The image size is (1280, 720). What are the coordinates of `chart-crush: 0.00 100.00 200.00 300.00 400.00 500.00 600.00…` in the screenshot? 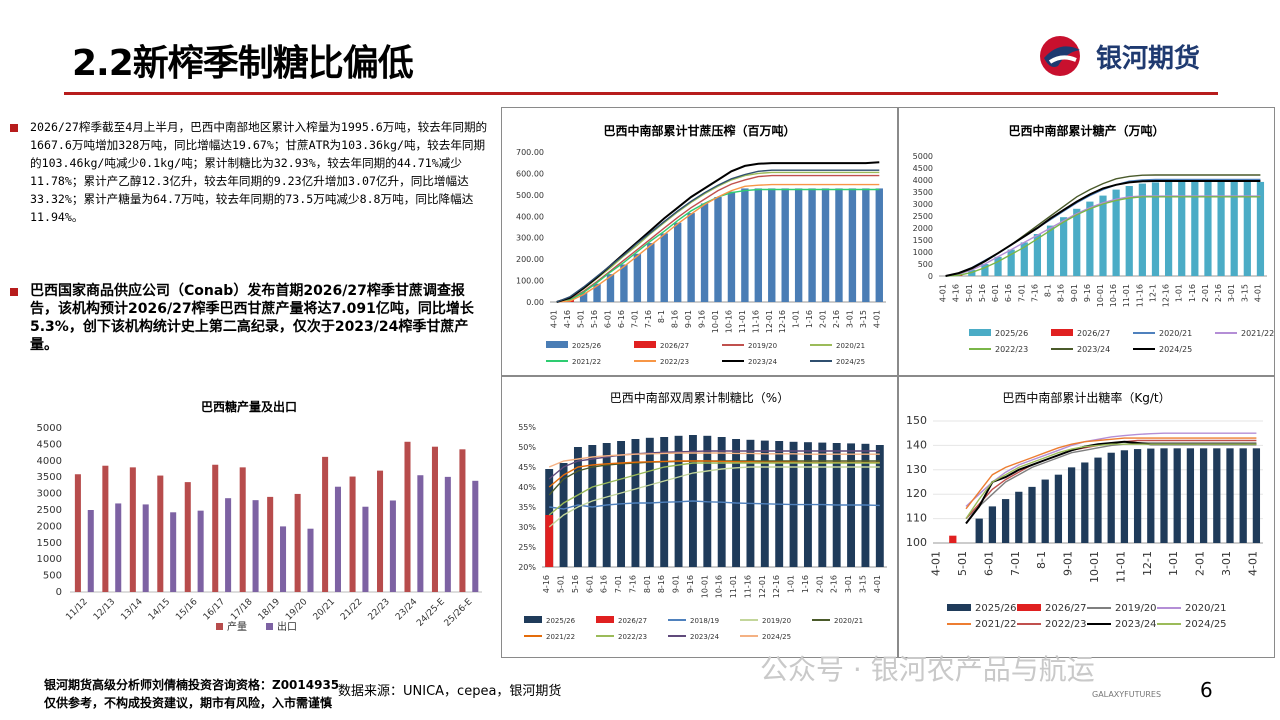 It's located at (701, 257).